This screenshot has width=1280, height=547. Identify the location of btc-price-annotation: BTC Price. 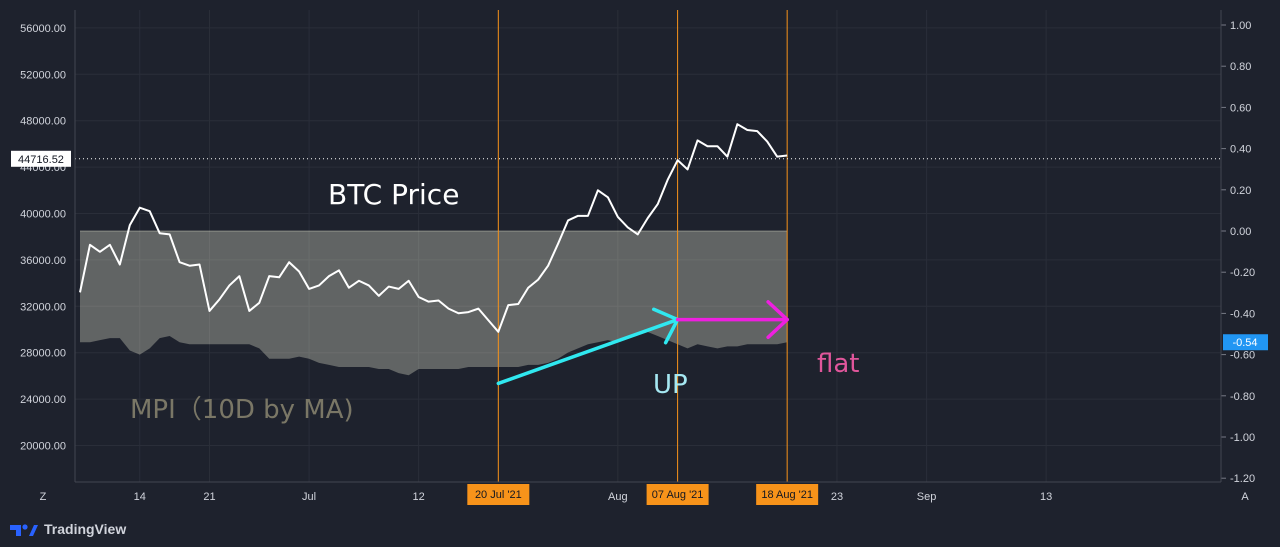
(393, 194).